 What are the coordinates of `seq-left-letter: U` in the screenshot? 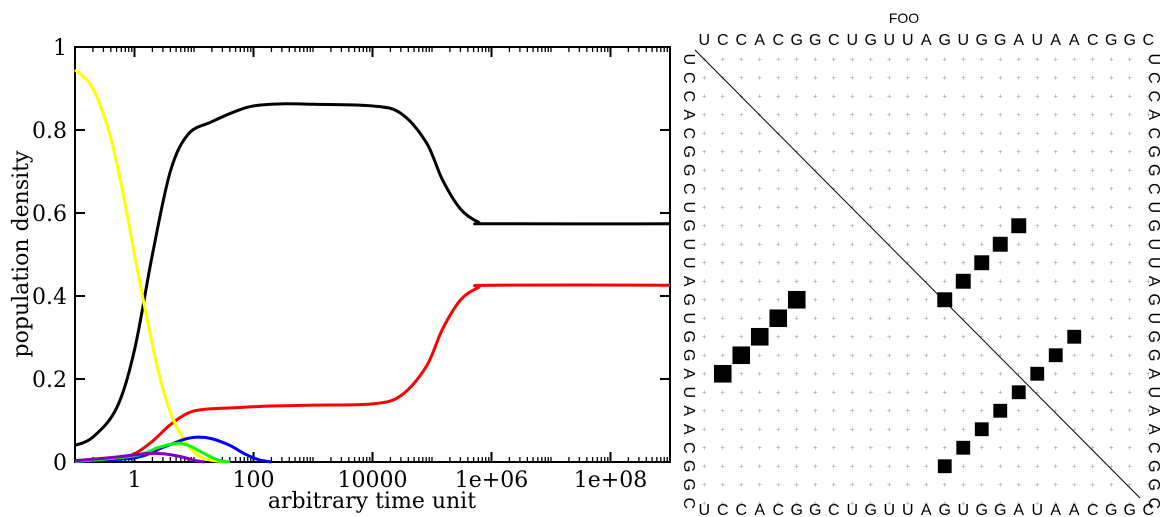 It's located at (688, 263).